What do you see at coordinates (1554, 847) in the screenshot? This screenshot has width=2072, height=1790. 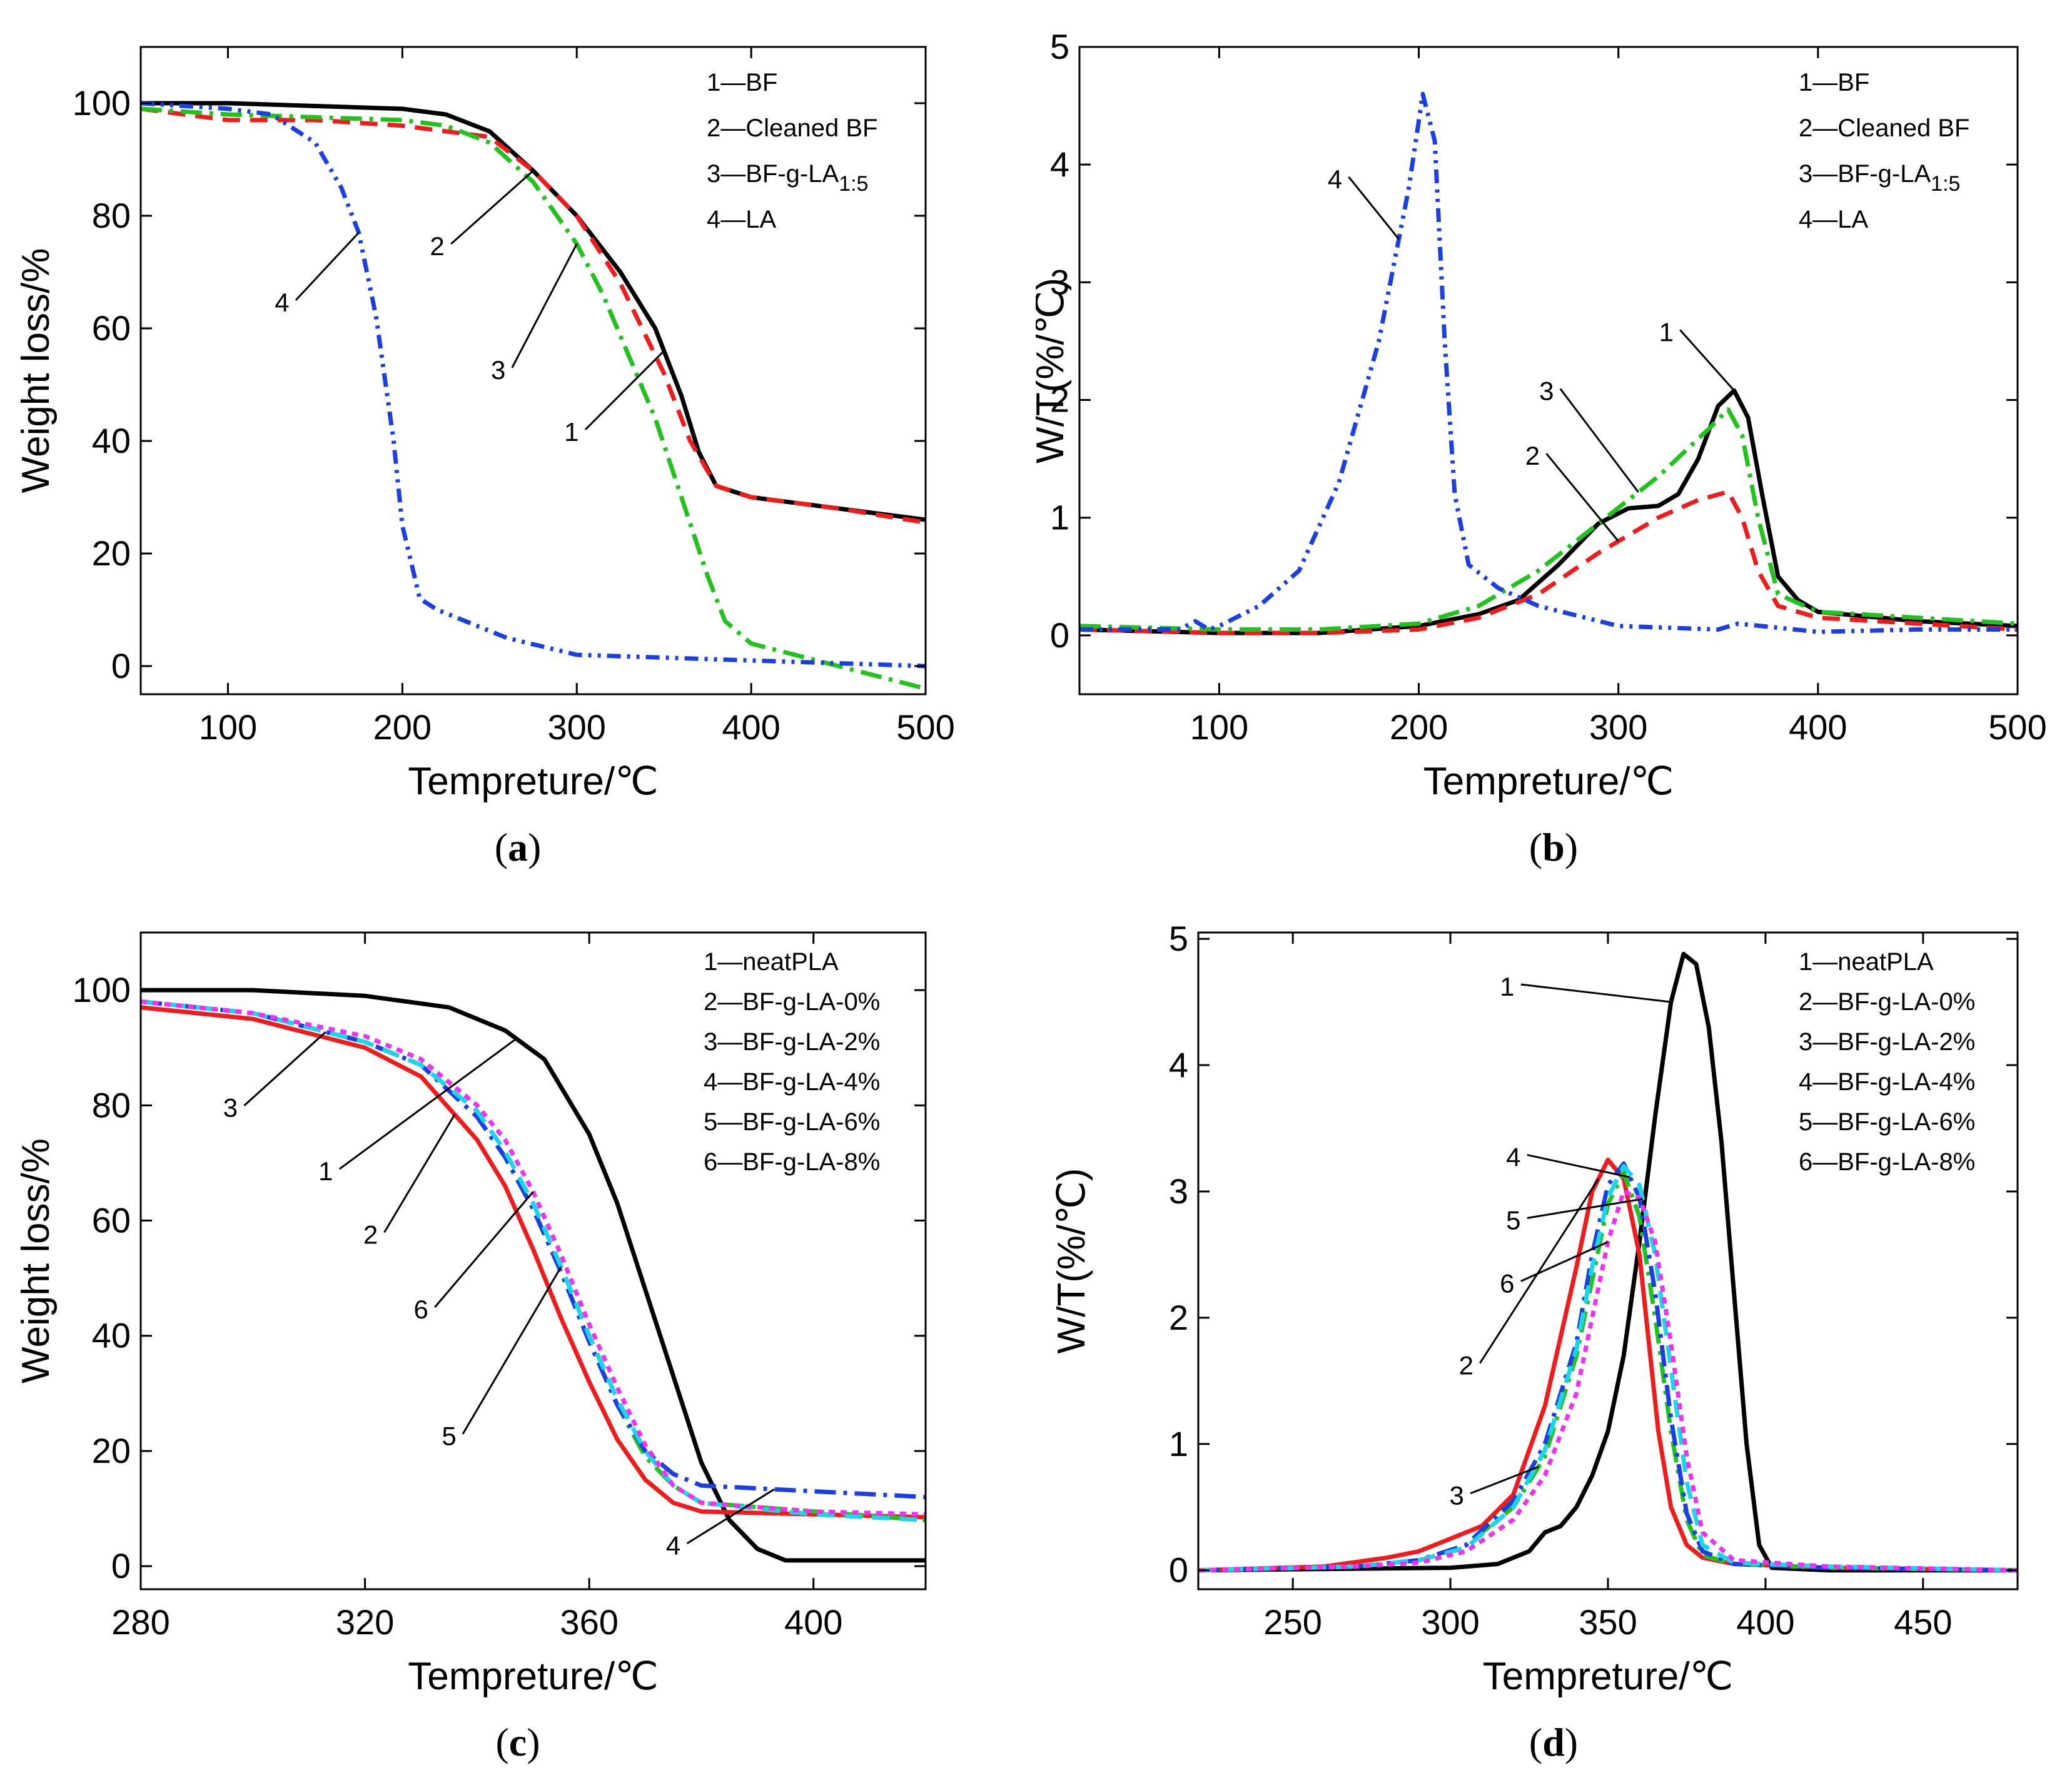 I see `caption-b: (b)` at bounding box center [1554, 847].